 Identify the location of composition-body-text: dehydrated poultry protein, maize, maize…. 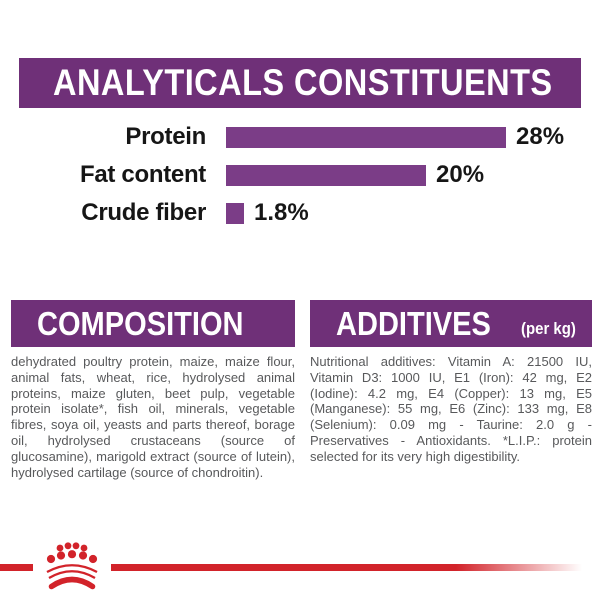
(153, 417).